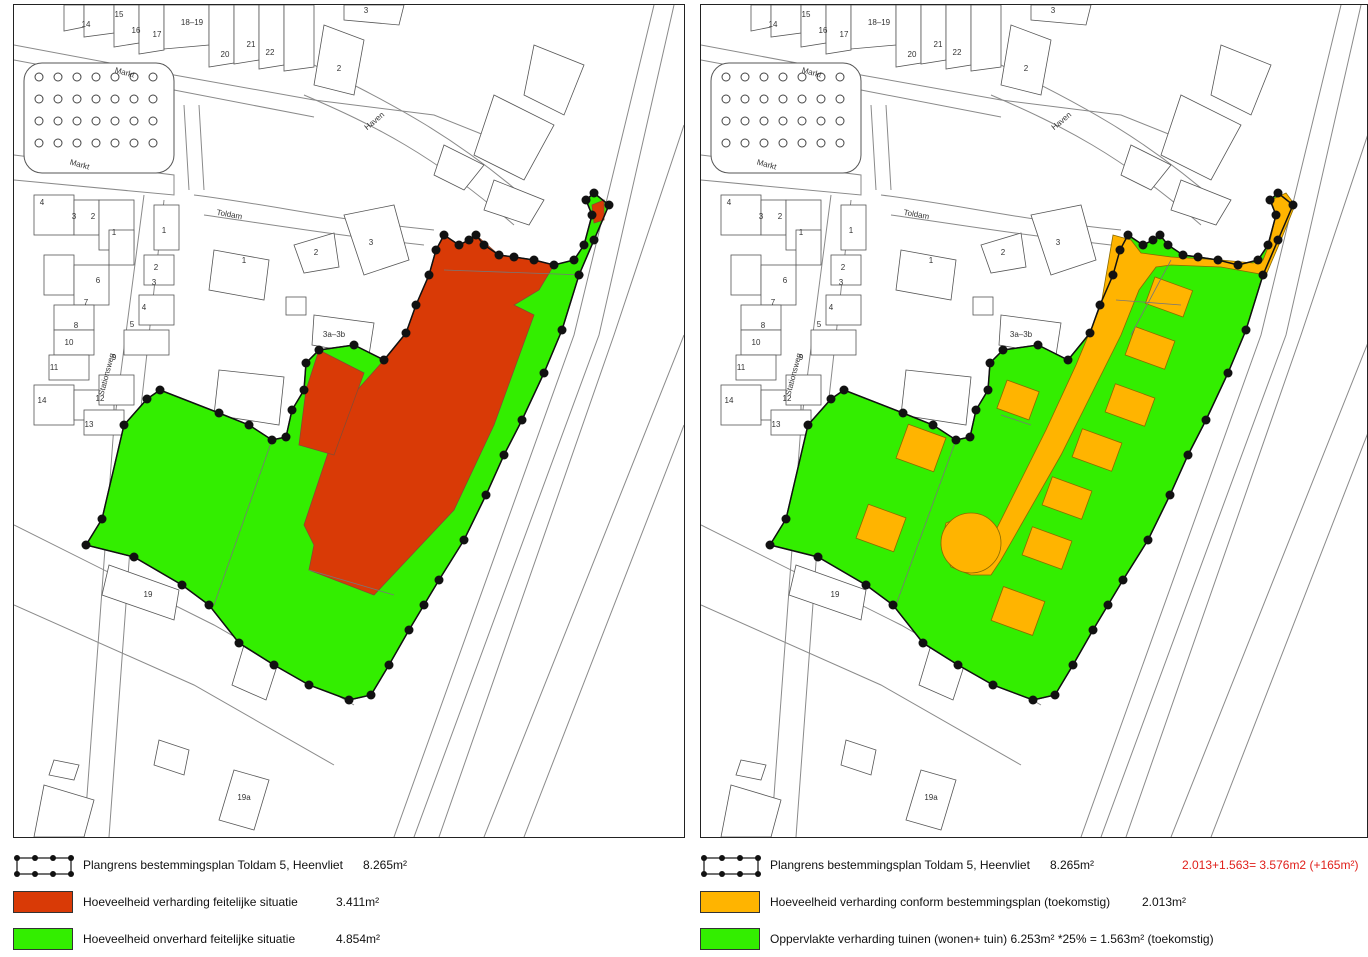  What do you see at coordinates (741, 367) in the screenshot?
I see `map-label-house-11: 11` at bounding box center [741, 367].